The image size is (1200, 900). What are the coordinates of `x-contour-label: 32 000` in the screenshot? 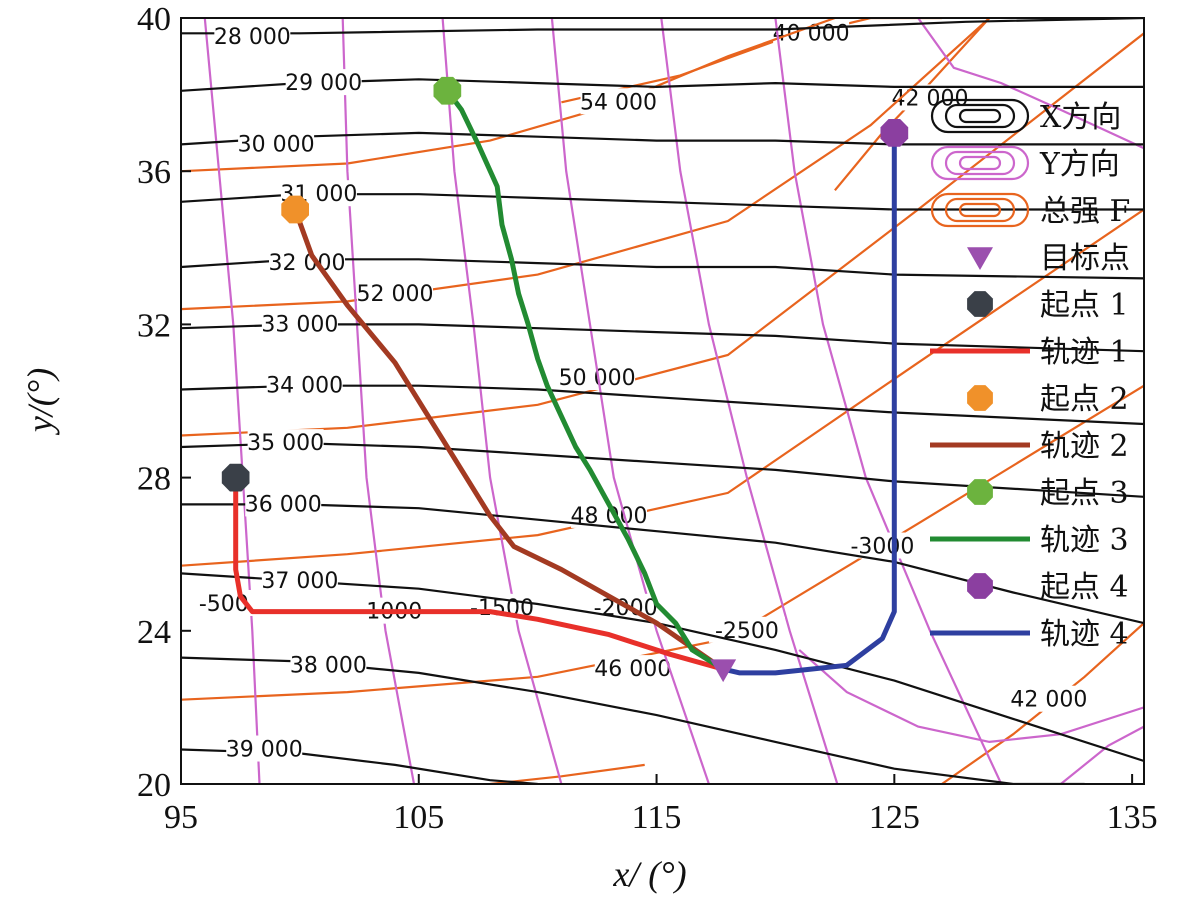 It's located at (307, 263).